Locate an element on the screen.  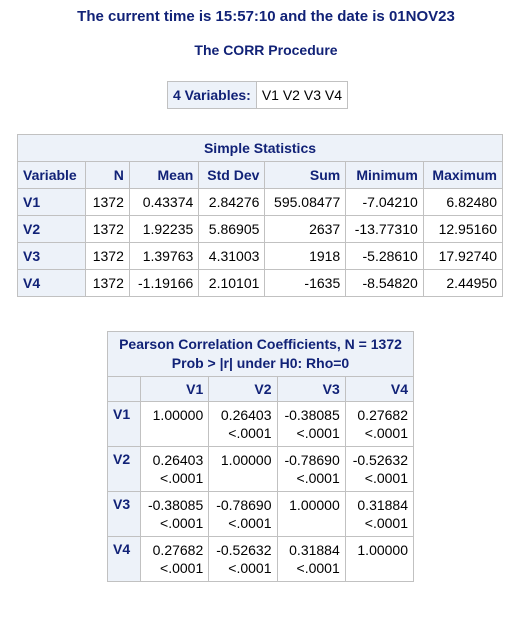
table-cell: 1918 is located at coordinates (305, 256).